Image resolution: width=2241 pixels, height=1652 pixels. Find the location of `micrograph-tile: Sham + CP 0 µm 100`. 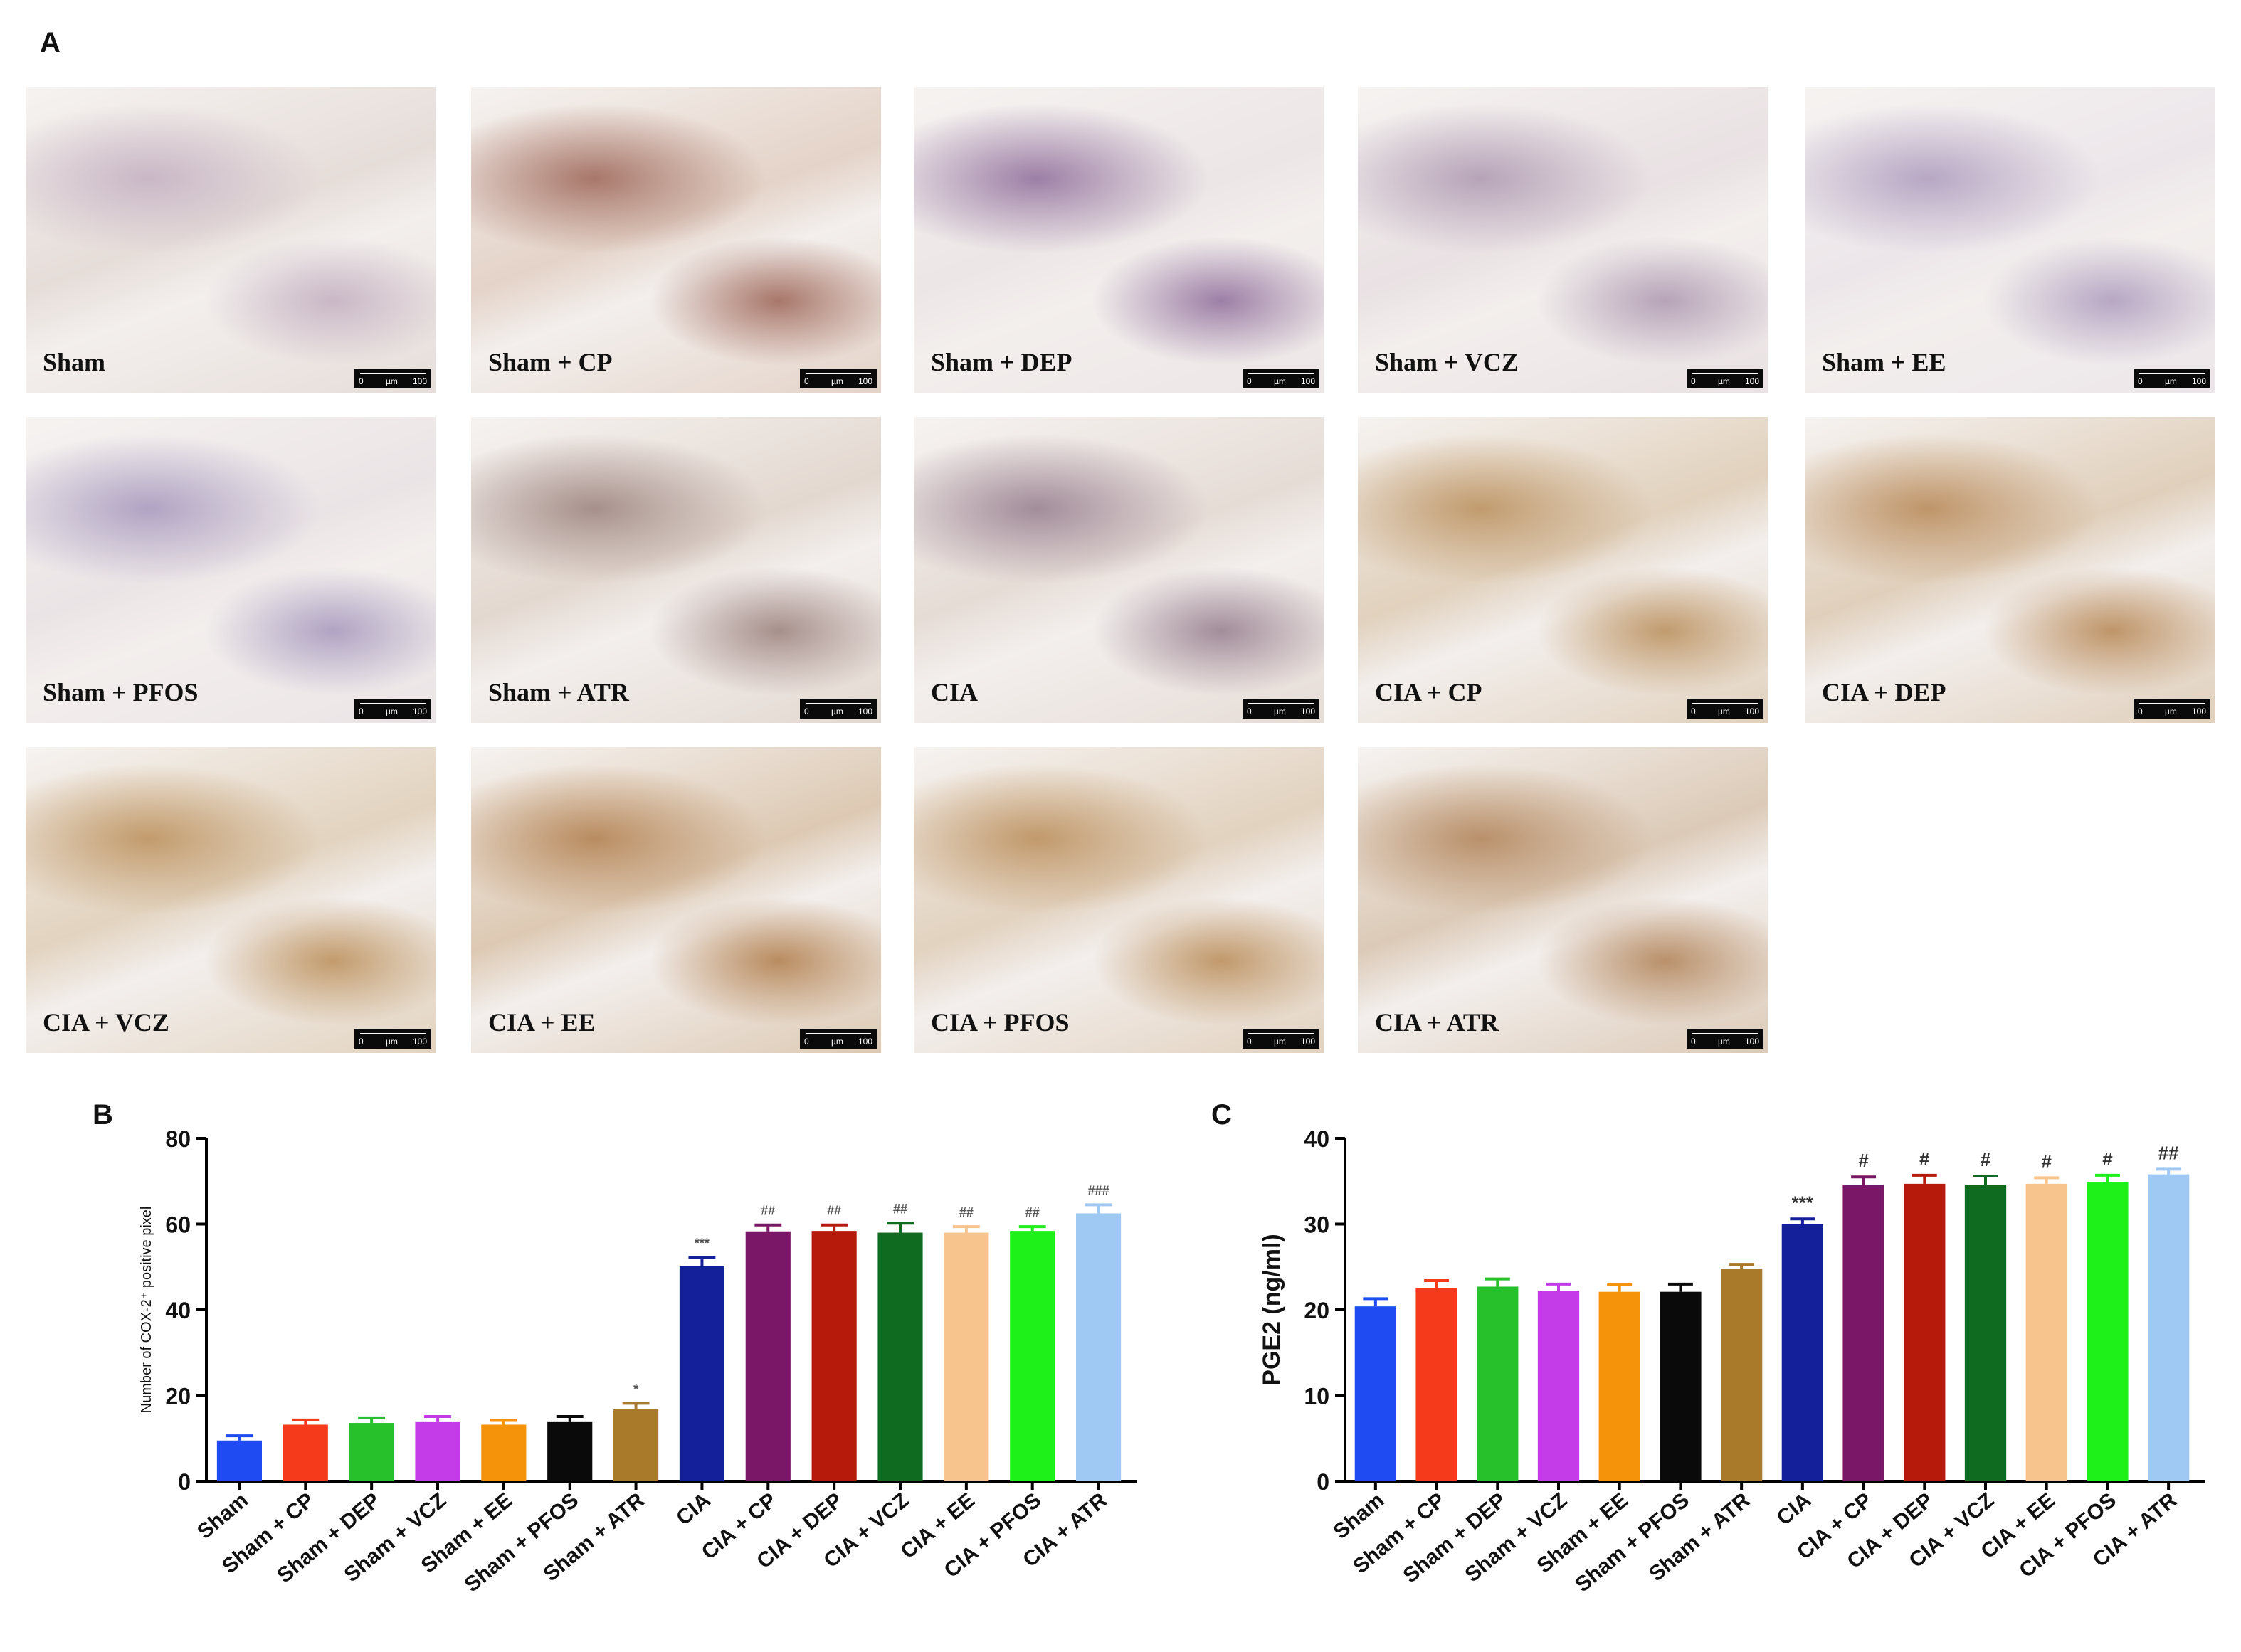

micrograph-tile: Sham + CP 0 µm 100 is located at coordinates (676, 240).